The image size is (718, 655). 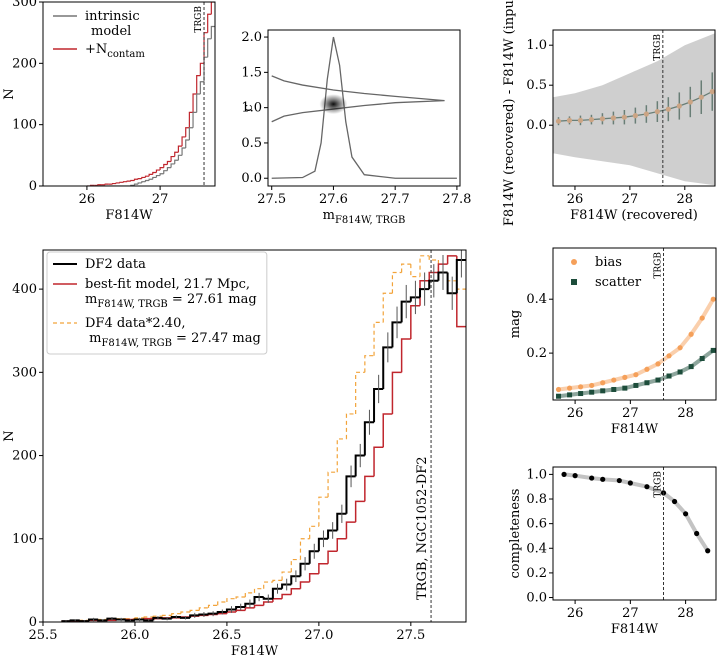 What do you see at coordinates (248, 107) in the screenshot?
I see `y-axis-label: c` at bounding box center [248, 107].